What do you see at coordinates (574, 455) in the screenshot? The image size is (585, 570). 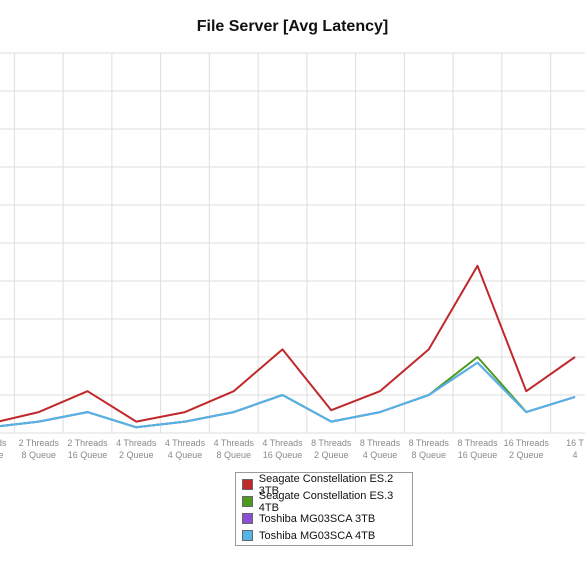 I see `x-tick-label: 4` at bounding box center [574, 455].